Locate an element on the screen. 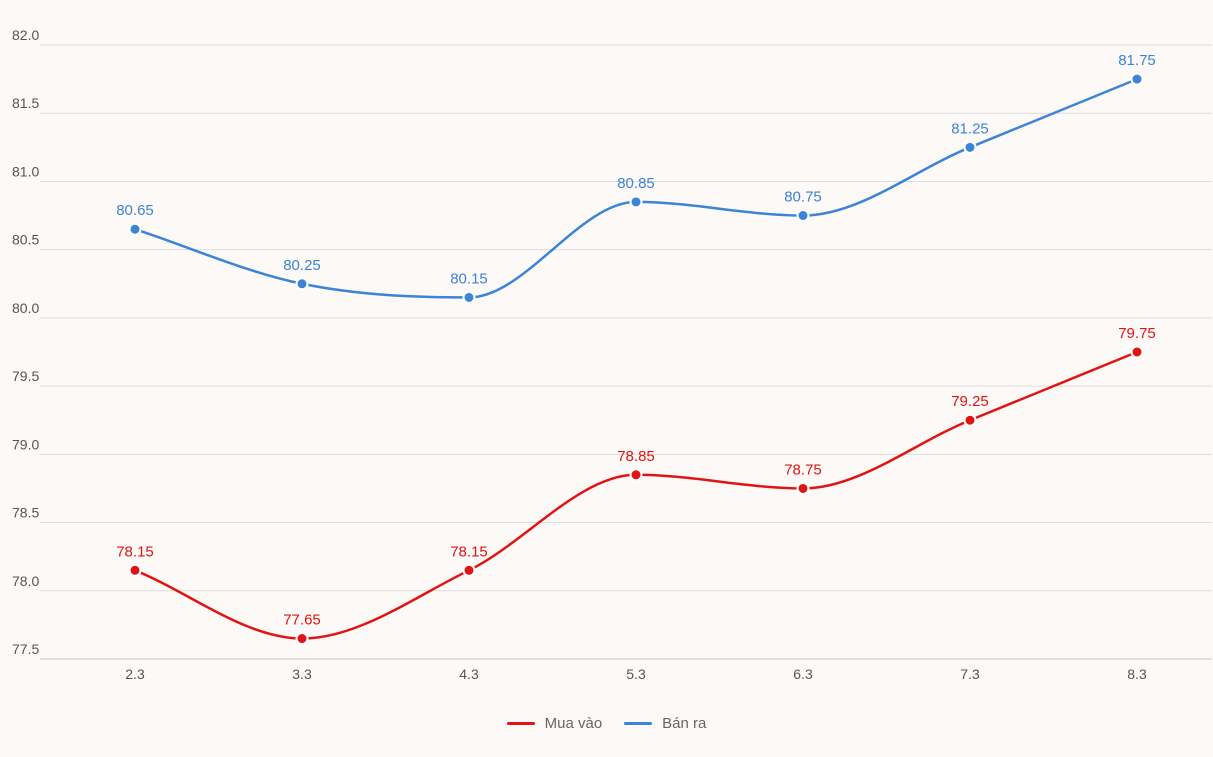 This screenshot has width=1213, height=757. x-tick-label: 5.3 is located at coordinates (636, 674).